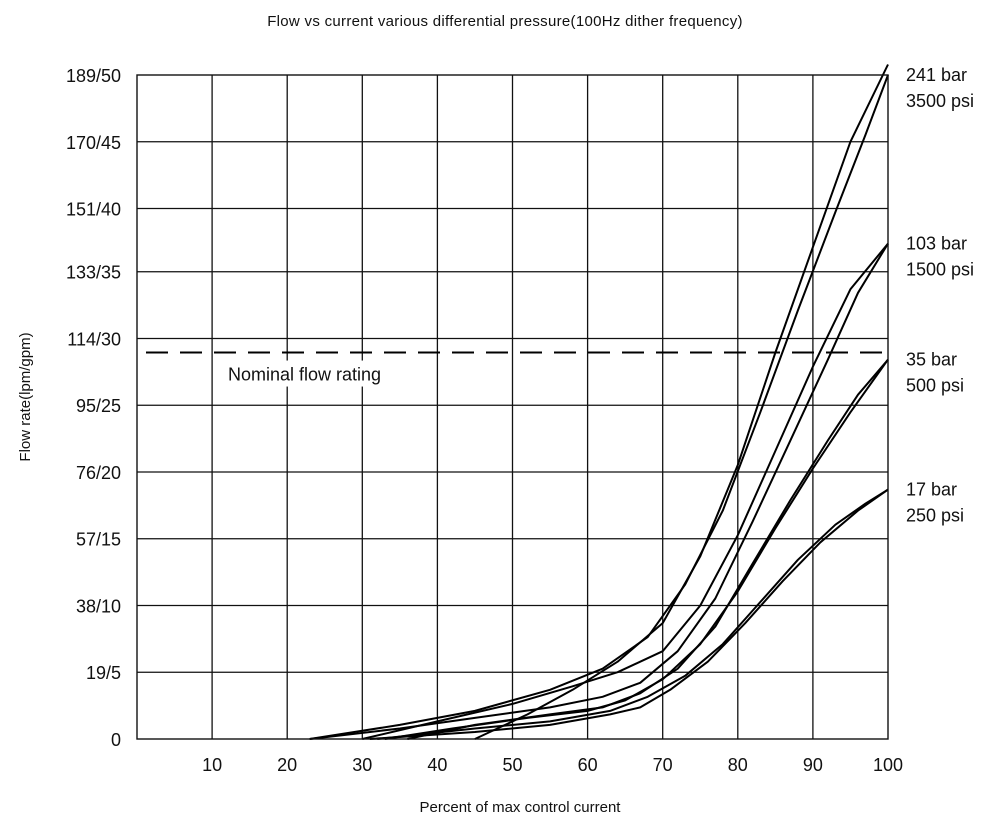 The width and height of the screenshot is (993, 819). What do you see at coordinates (98, 406) in the screenshot?
I see `y-tick-label: 95/25` at bounding box center [98, 406].